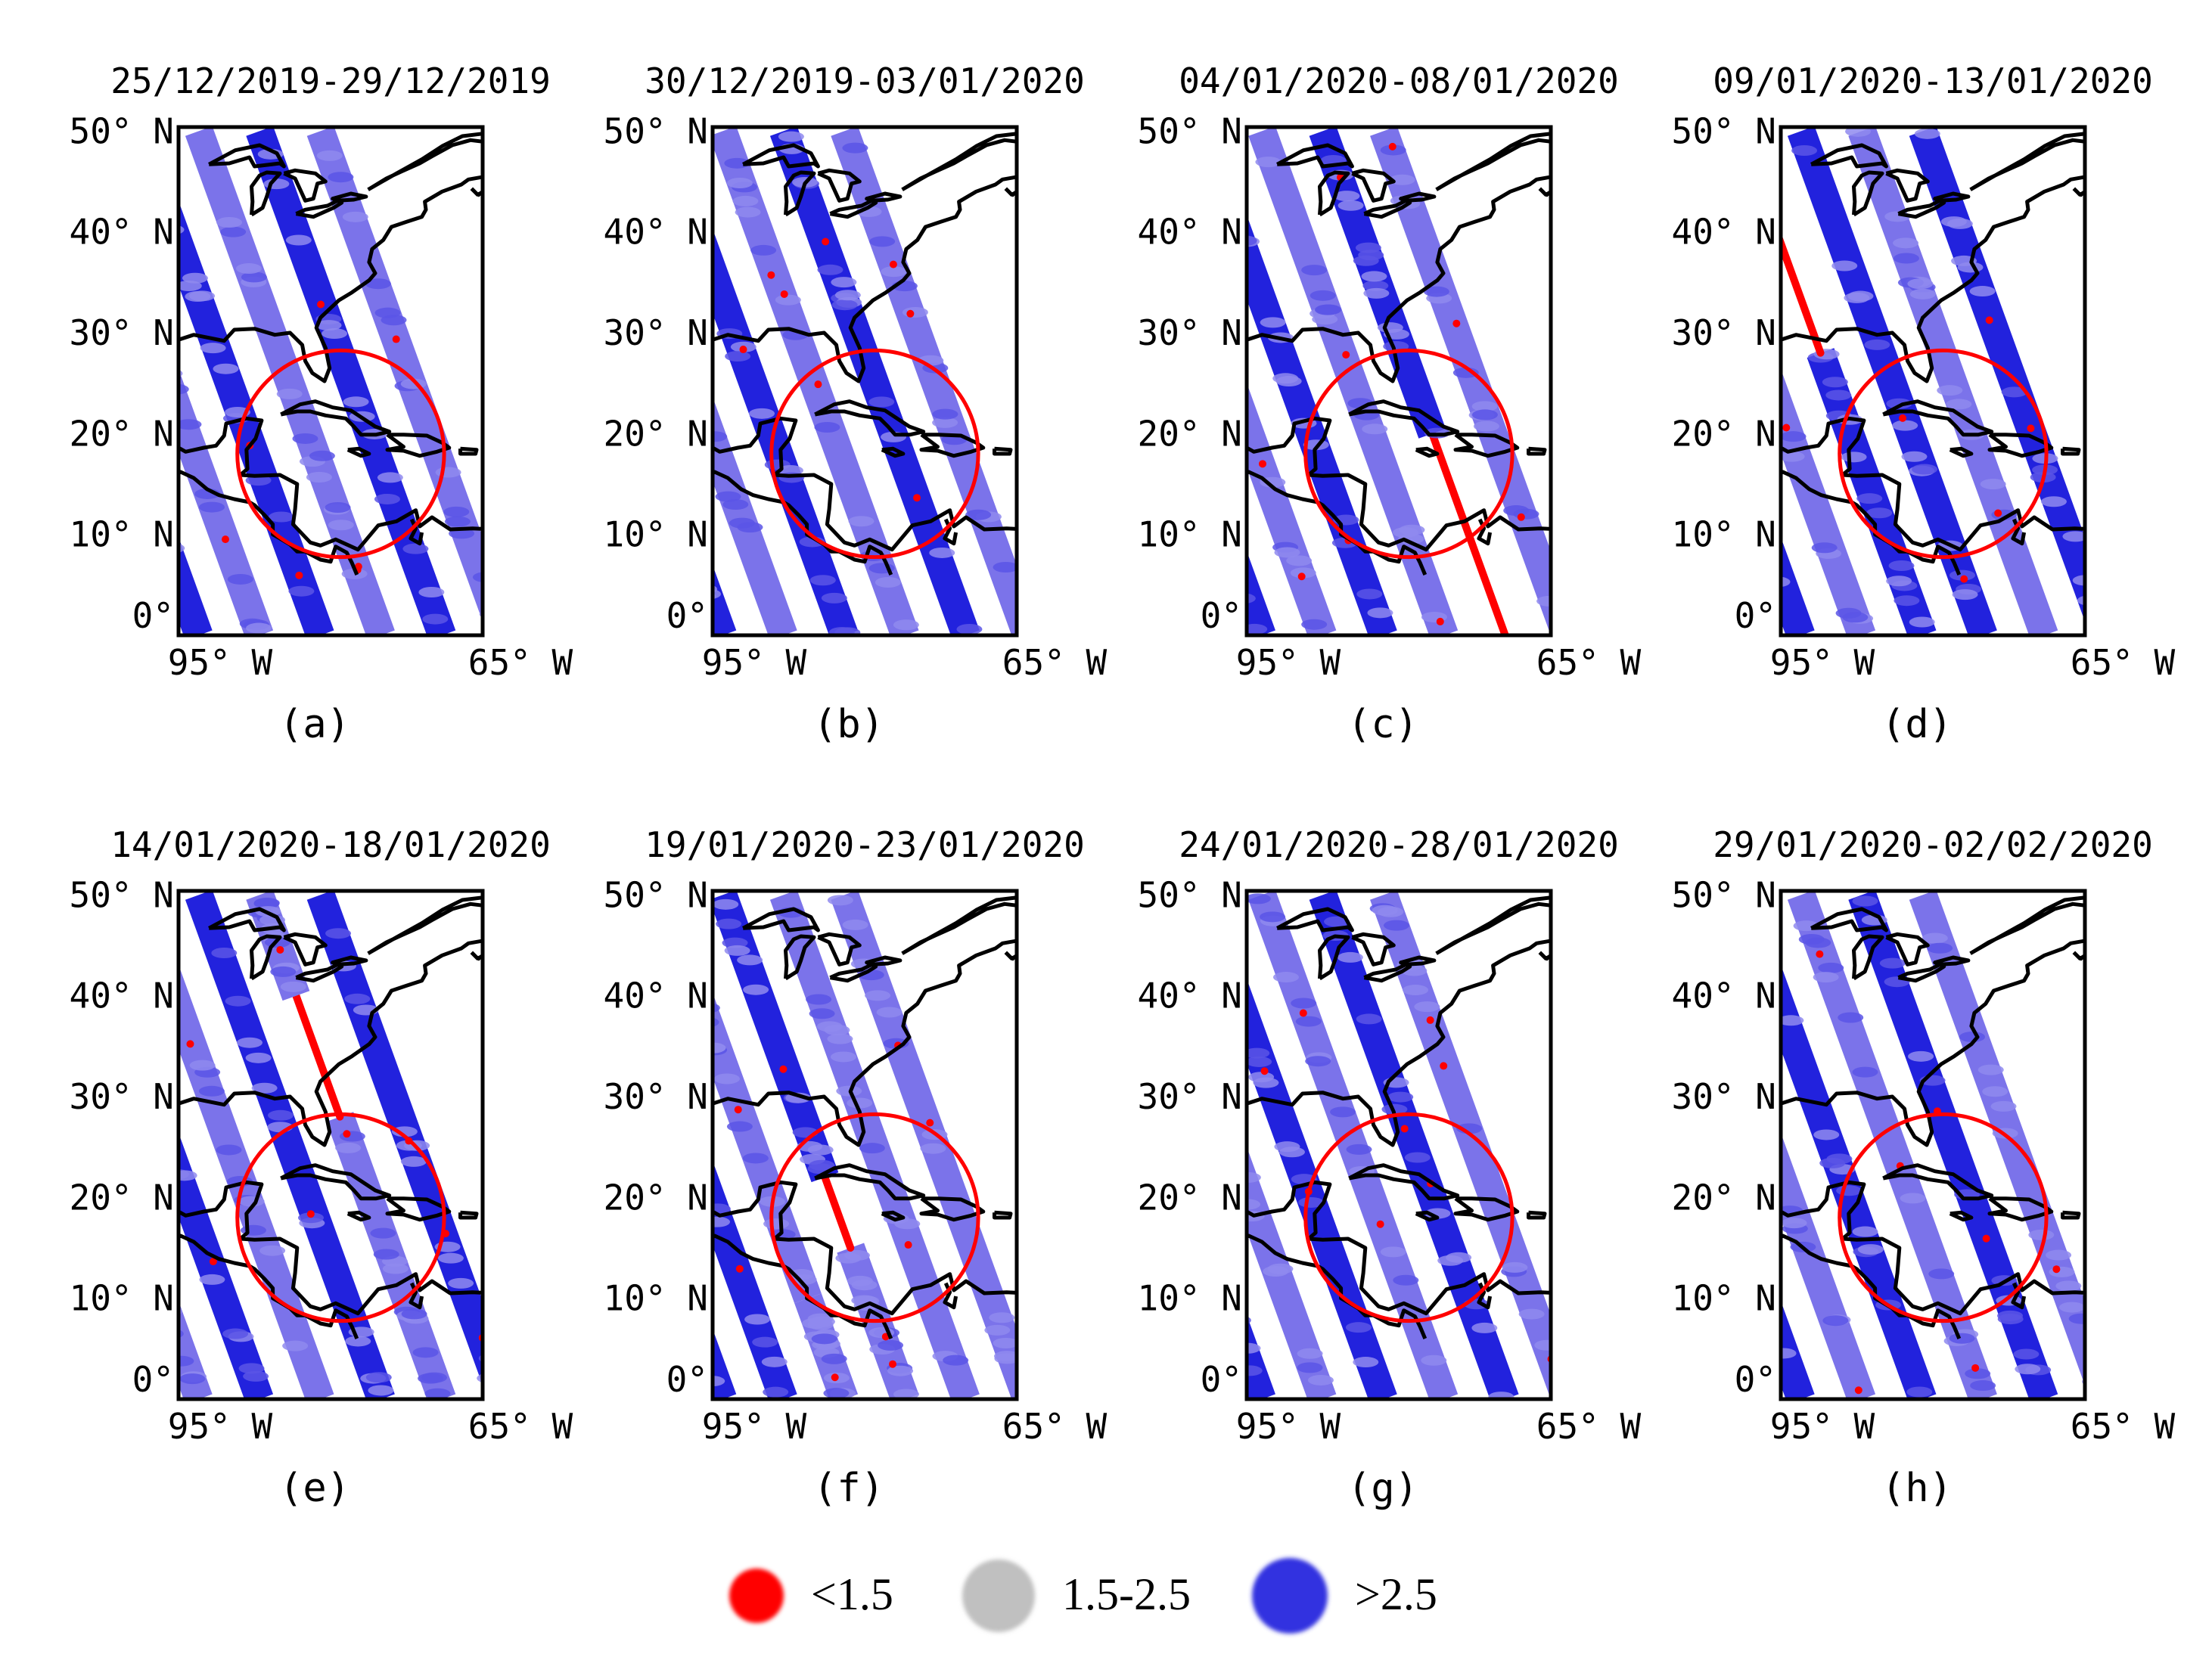  I want to click on panel-label: (d), so click(1917, 724).